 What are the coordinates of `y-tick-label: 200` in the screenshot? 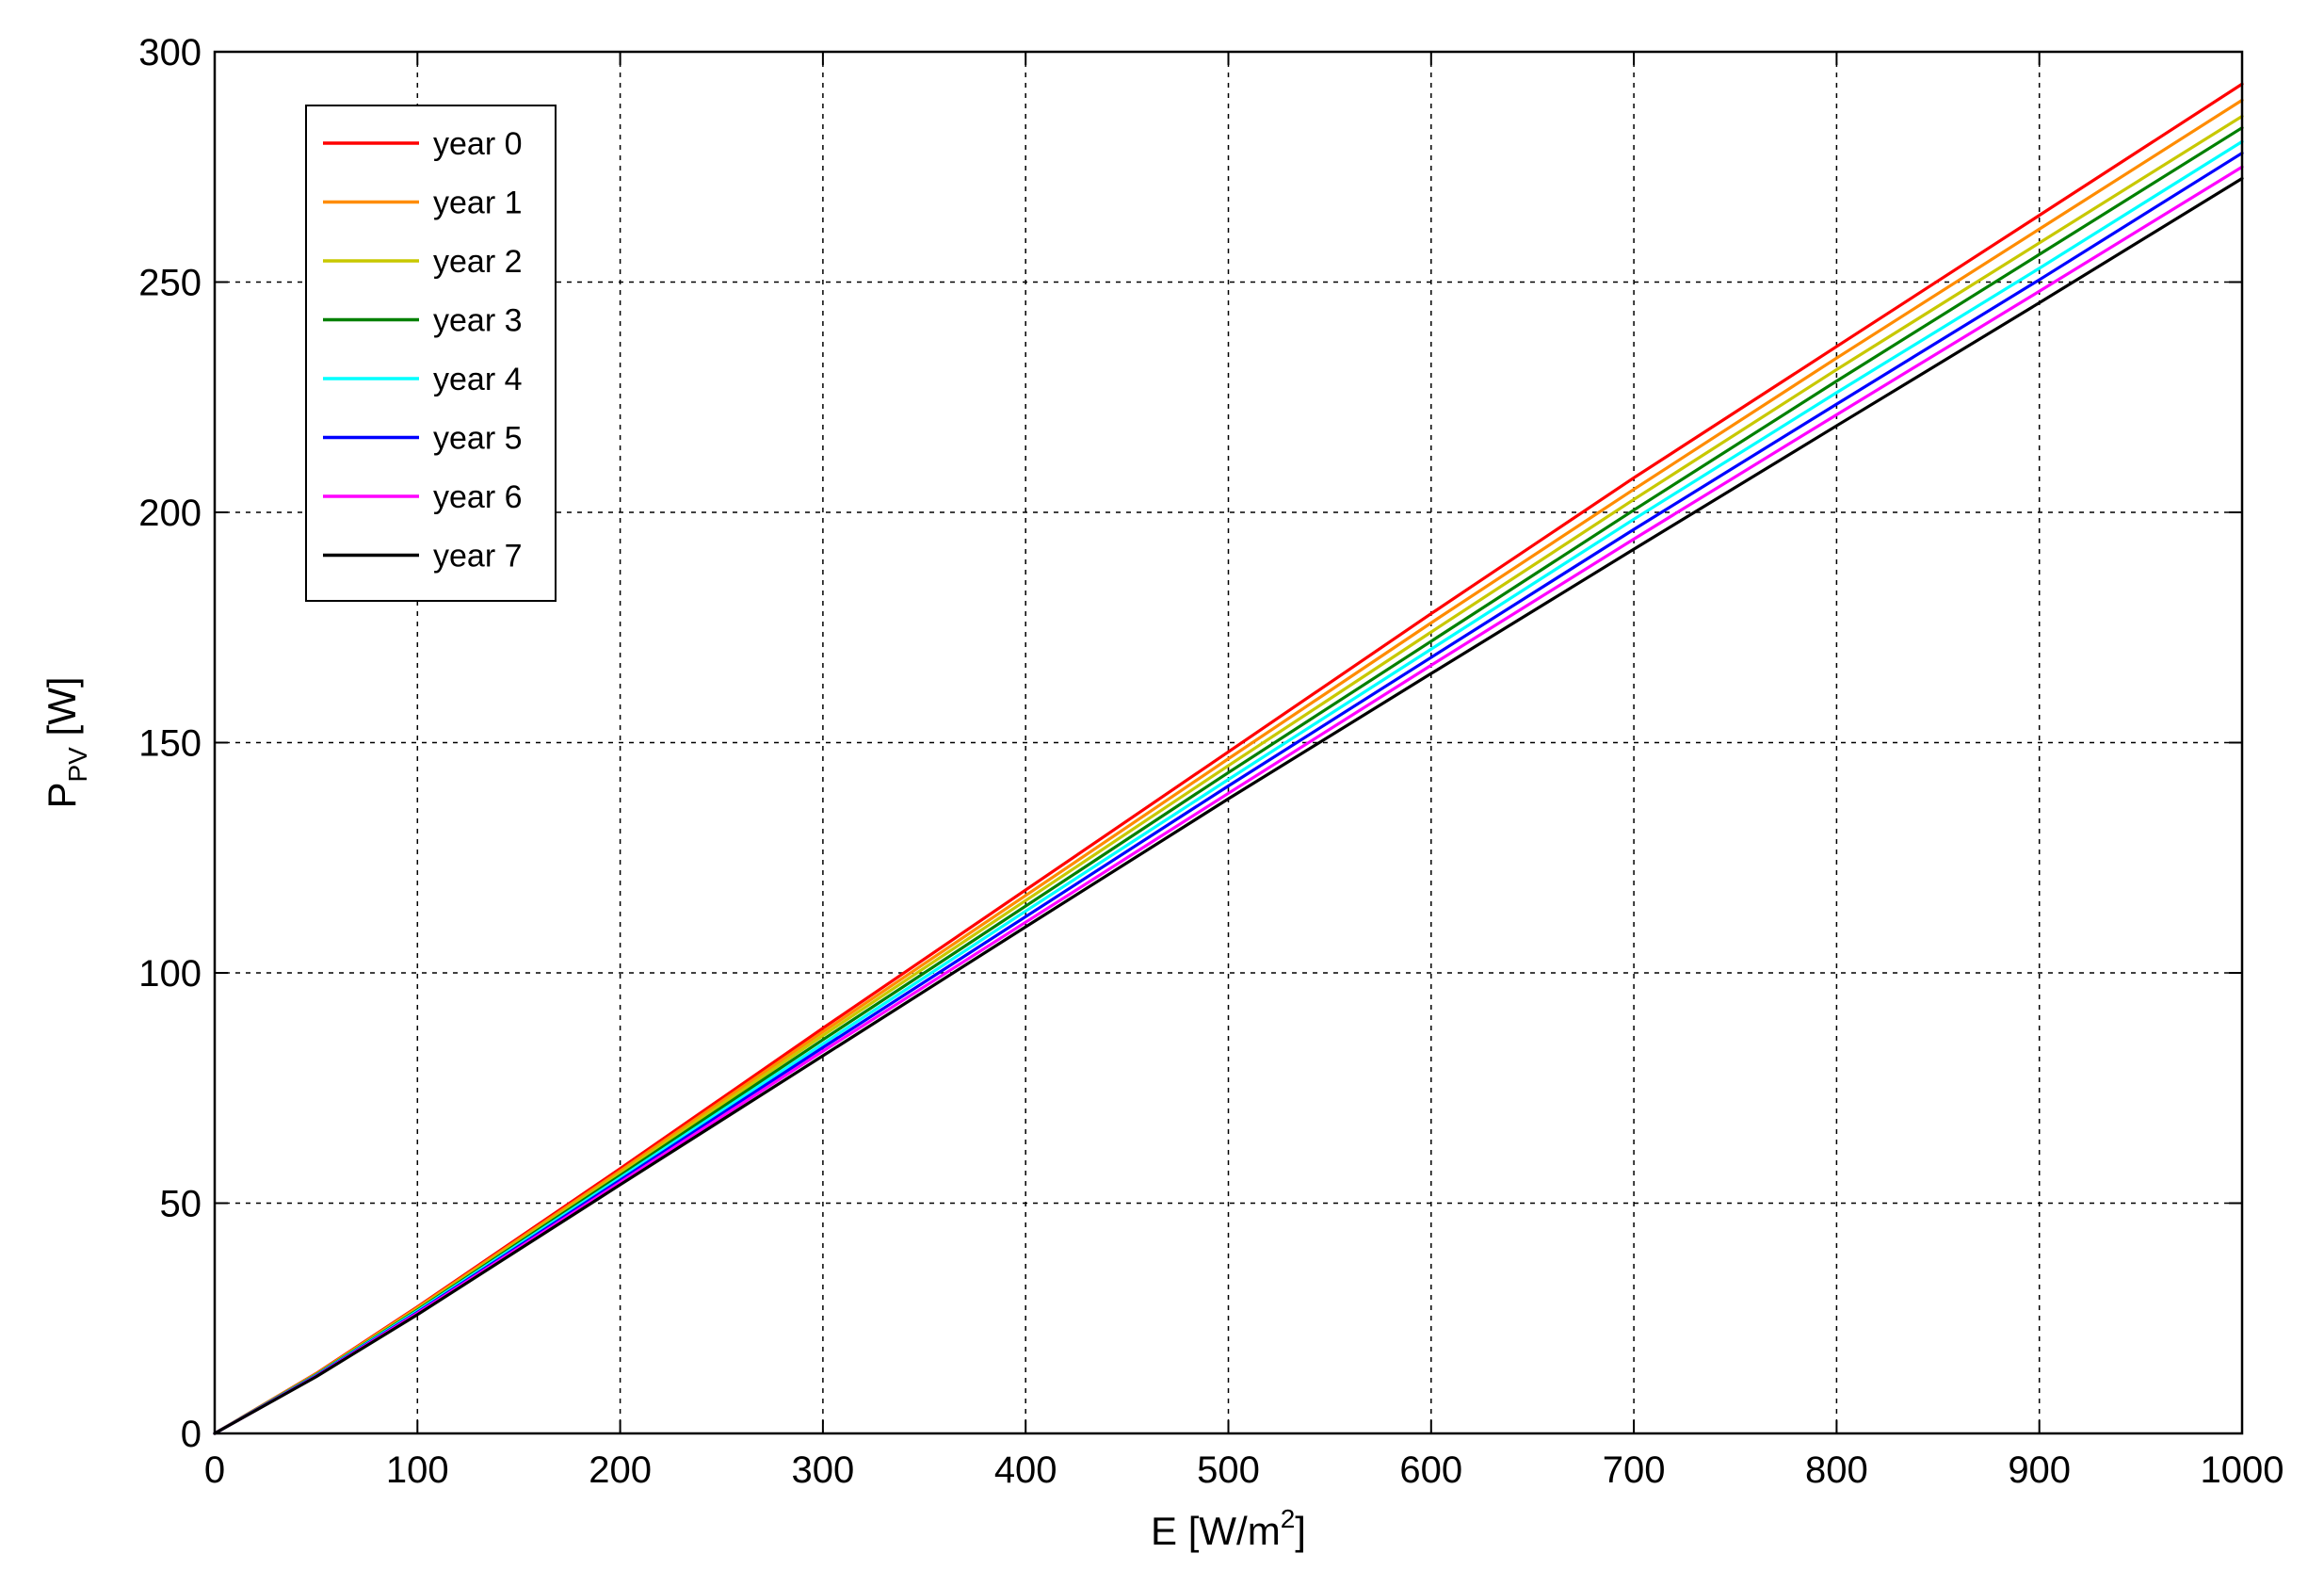 It's located at (170, 513).